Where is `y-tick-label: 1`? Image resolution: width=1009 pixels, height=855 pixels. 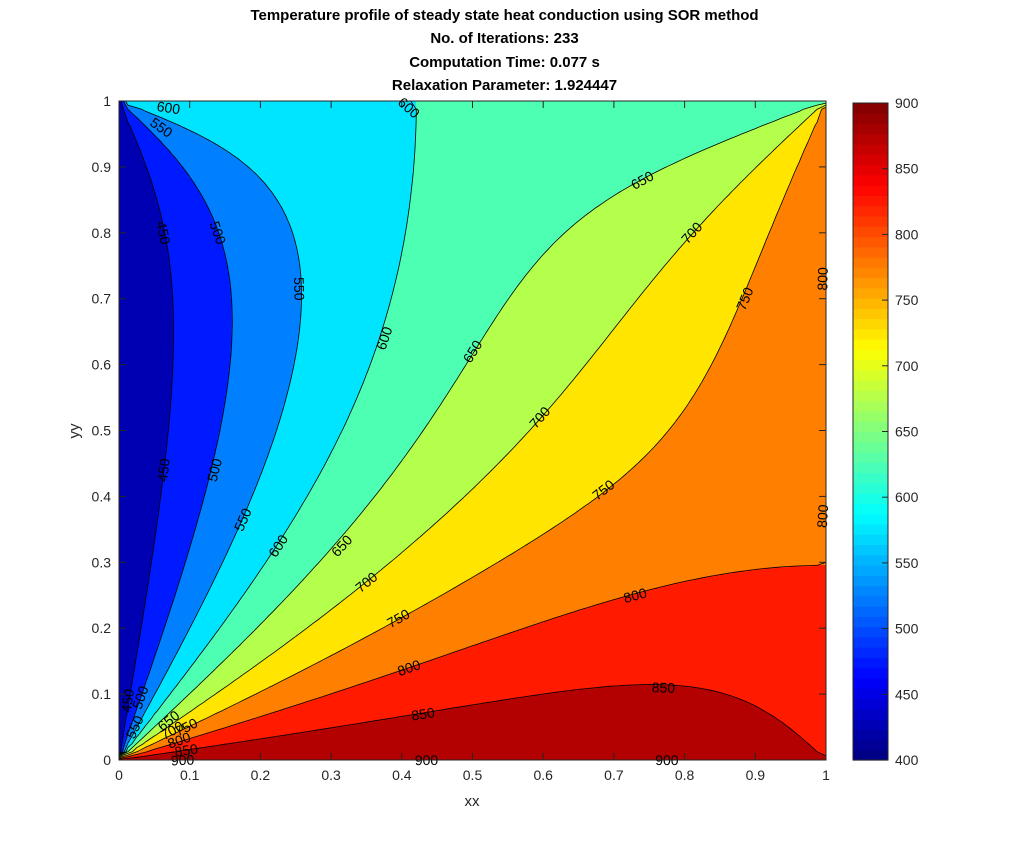
y-tick-label: 1 is located at coordinates (107, 101).